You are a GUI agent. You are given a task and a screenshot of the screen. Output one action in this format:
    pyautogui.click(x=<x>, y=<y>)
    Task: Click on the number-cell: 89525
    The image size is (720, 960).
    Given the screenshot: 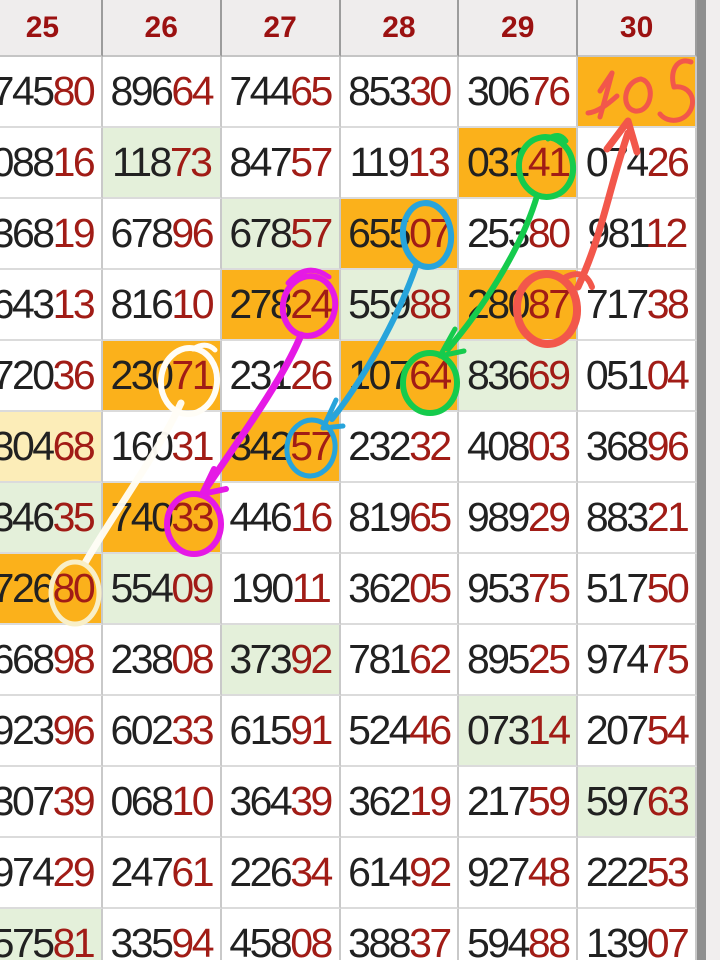 What is the action you would take?
    pyautogui.click(x=519, y=660)
    